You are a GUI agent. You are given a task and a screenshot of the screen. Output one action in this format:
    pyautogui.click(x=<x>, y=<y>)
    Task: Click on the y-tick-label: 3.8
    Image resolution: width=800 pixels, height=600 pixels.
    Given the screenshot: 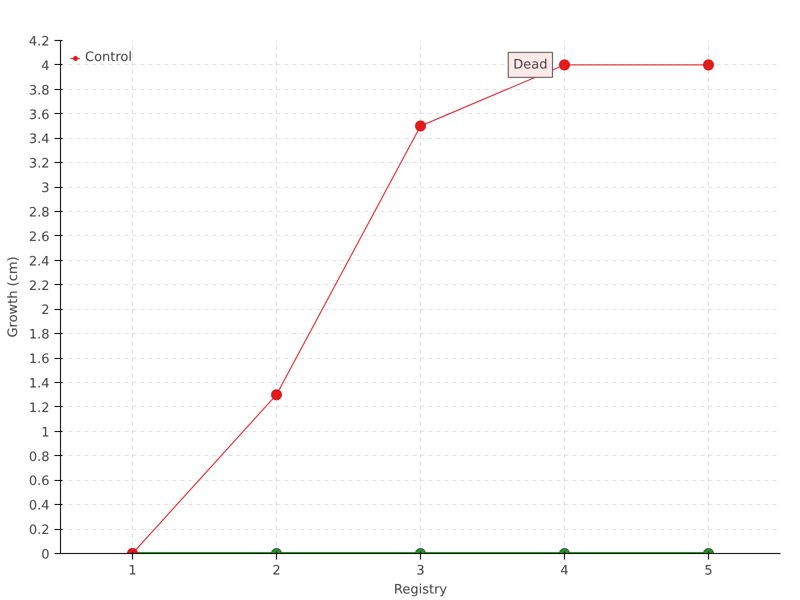 What is the action you would take?
    pyautogui.click(x=39, y=90)
    